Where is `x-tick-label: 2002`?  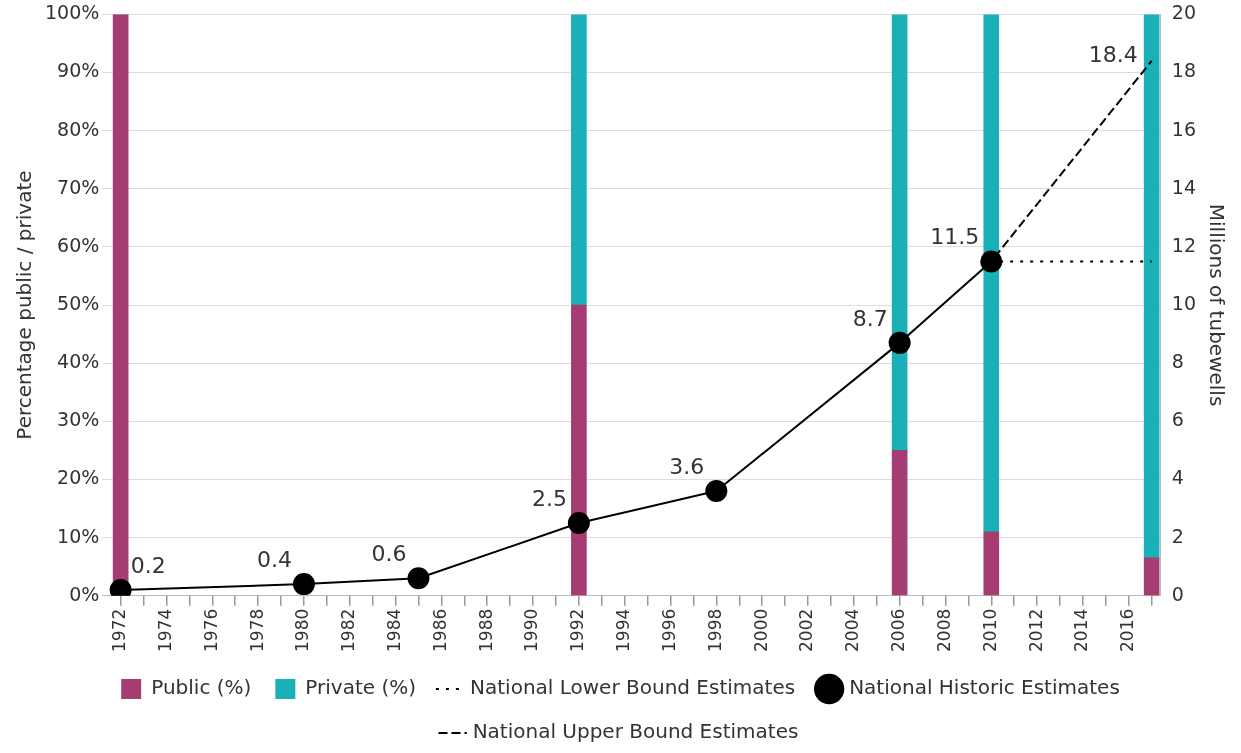 x-tick-label: 2002 is located at coordinates (806, 630).